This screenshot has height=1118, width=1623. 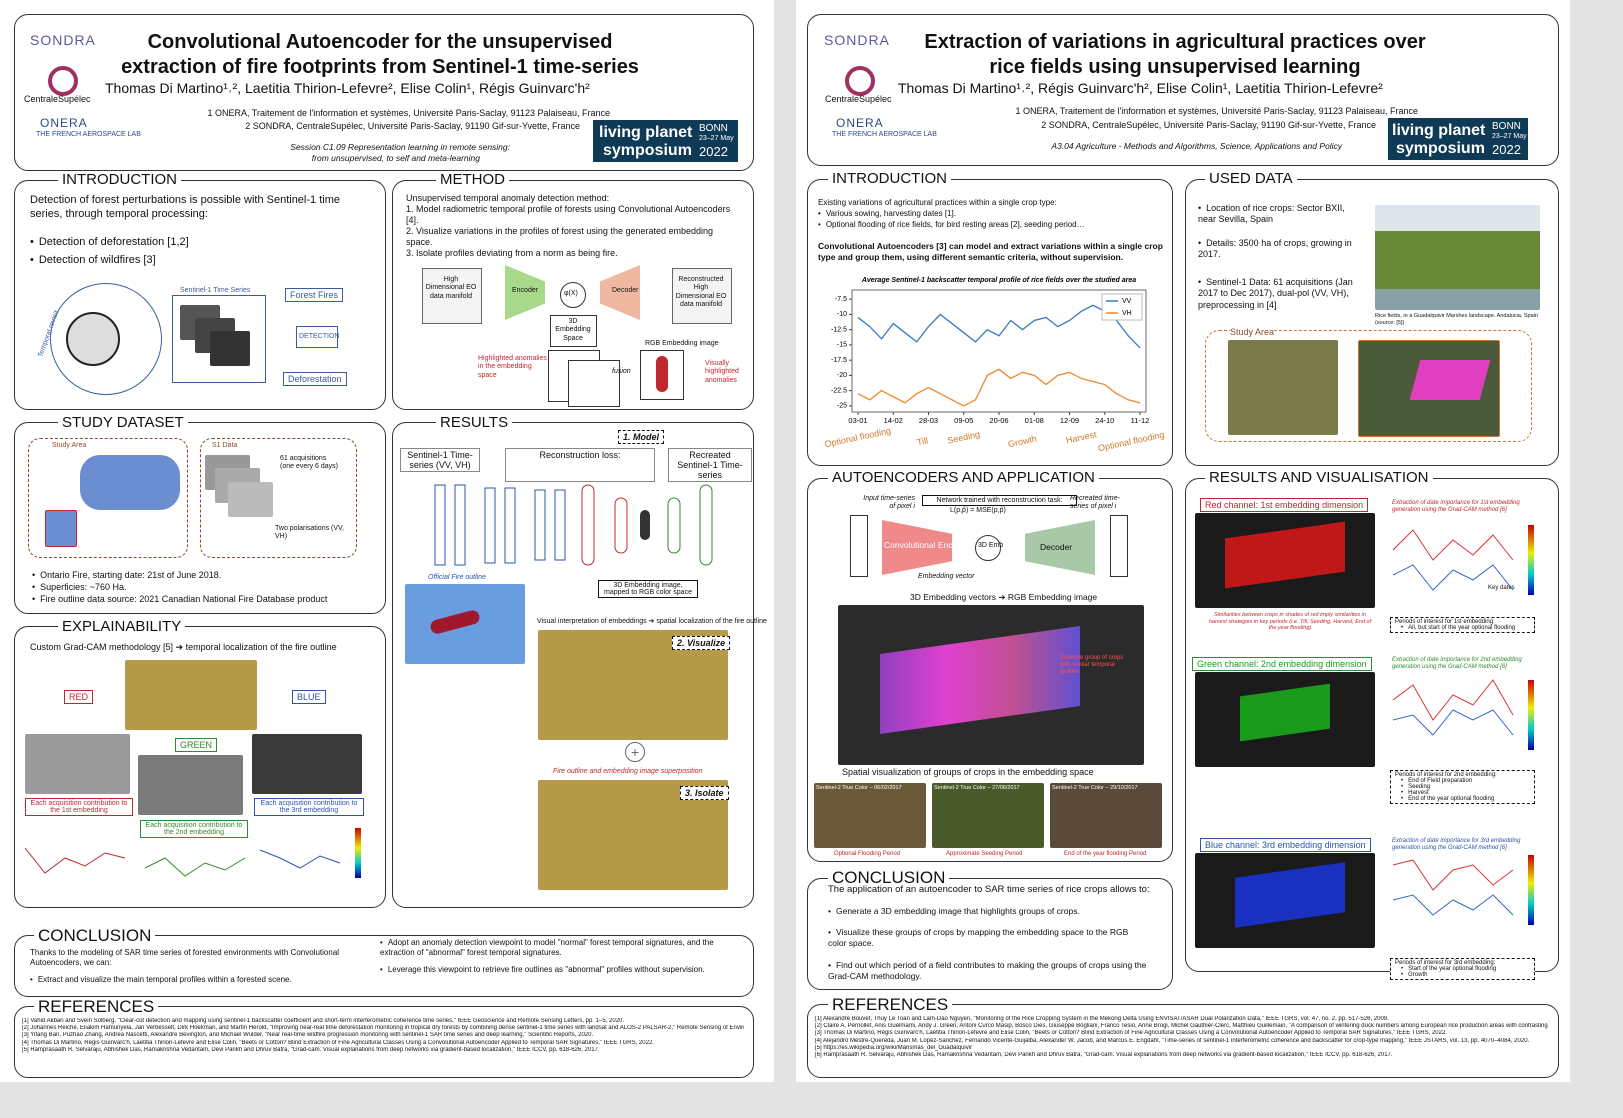 What do you see at coordinates (1285, 845) in the screenshot?
I see `channels: Blue channel: 3rd embedding dimension` at bounding box center [1285, 845].